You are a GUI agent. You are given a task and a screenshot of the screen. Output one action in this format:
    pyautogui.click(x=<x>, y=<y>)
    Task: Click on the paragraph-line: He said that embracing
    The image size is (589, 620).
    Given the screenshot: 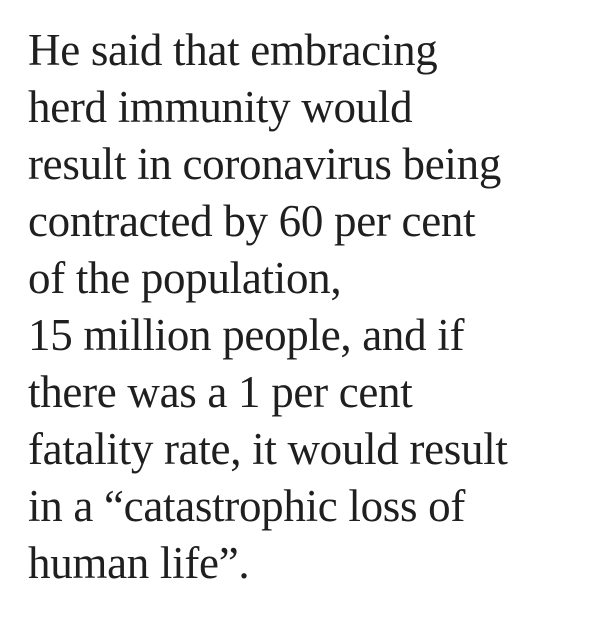 What is the action you would take?
    pyautogui.click(x=233, y=50)
    